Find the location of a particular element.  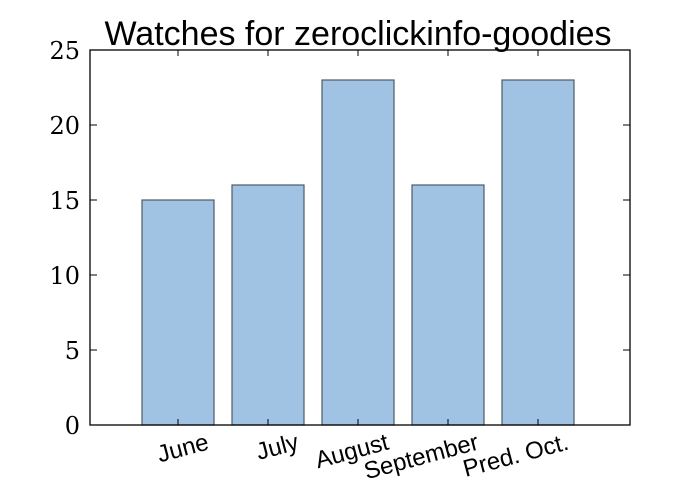

bar-pred-oct is located at coordinates (538, 252).